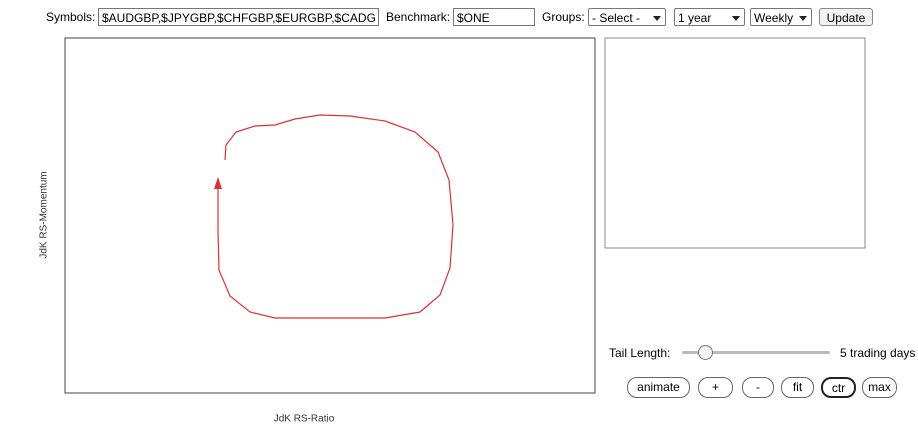  What do you see at coordinates (709, 17) in the screenshot?
I see `period-select: 1 year` at bounding box center [709, 17].